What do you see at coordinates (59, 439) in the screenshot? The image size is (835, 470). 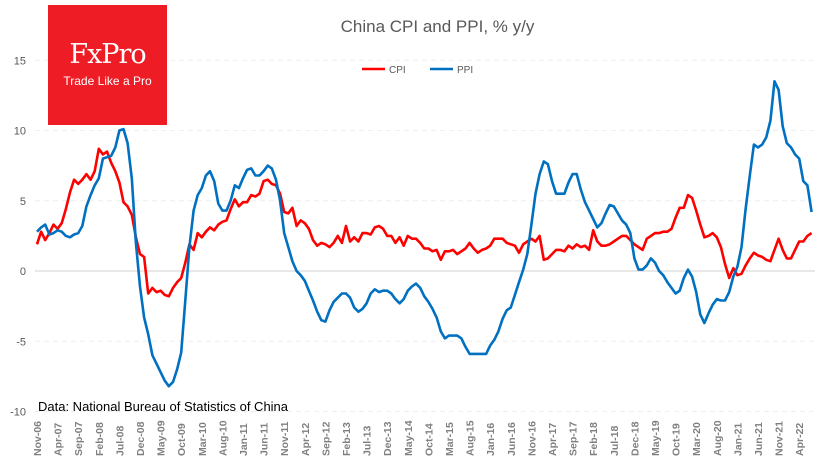 I see `x-tick-label: Apr-07` at bounding box center [59, 439].